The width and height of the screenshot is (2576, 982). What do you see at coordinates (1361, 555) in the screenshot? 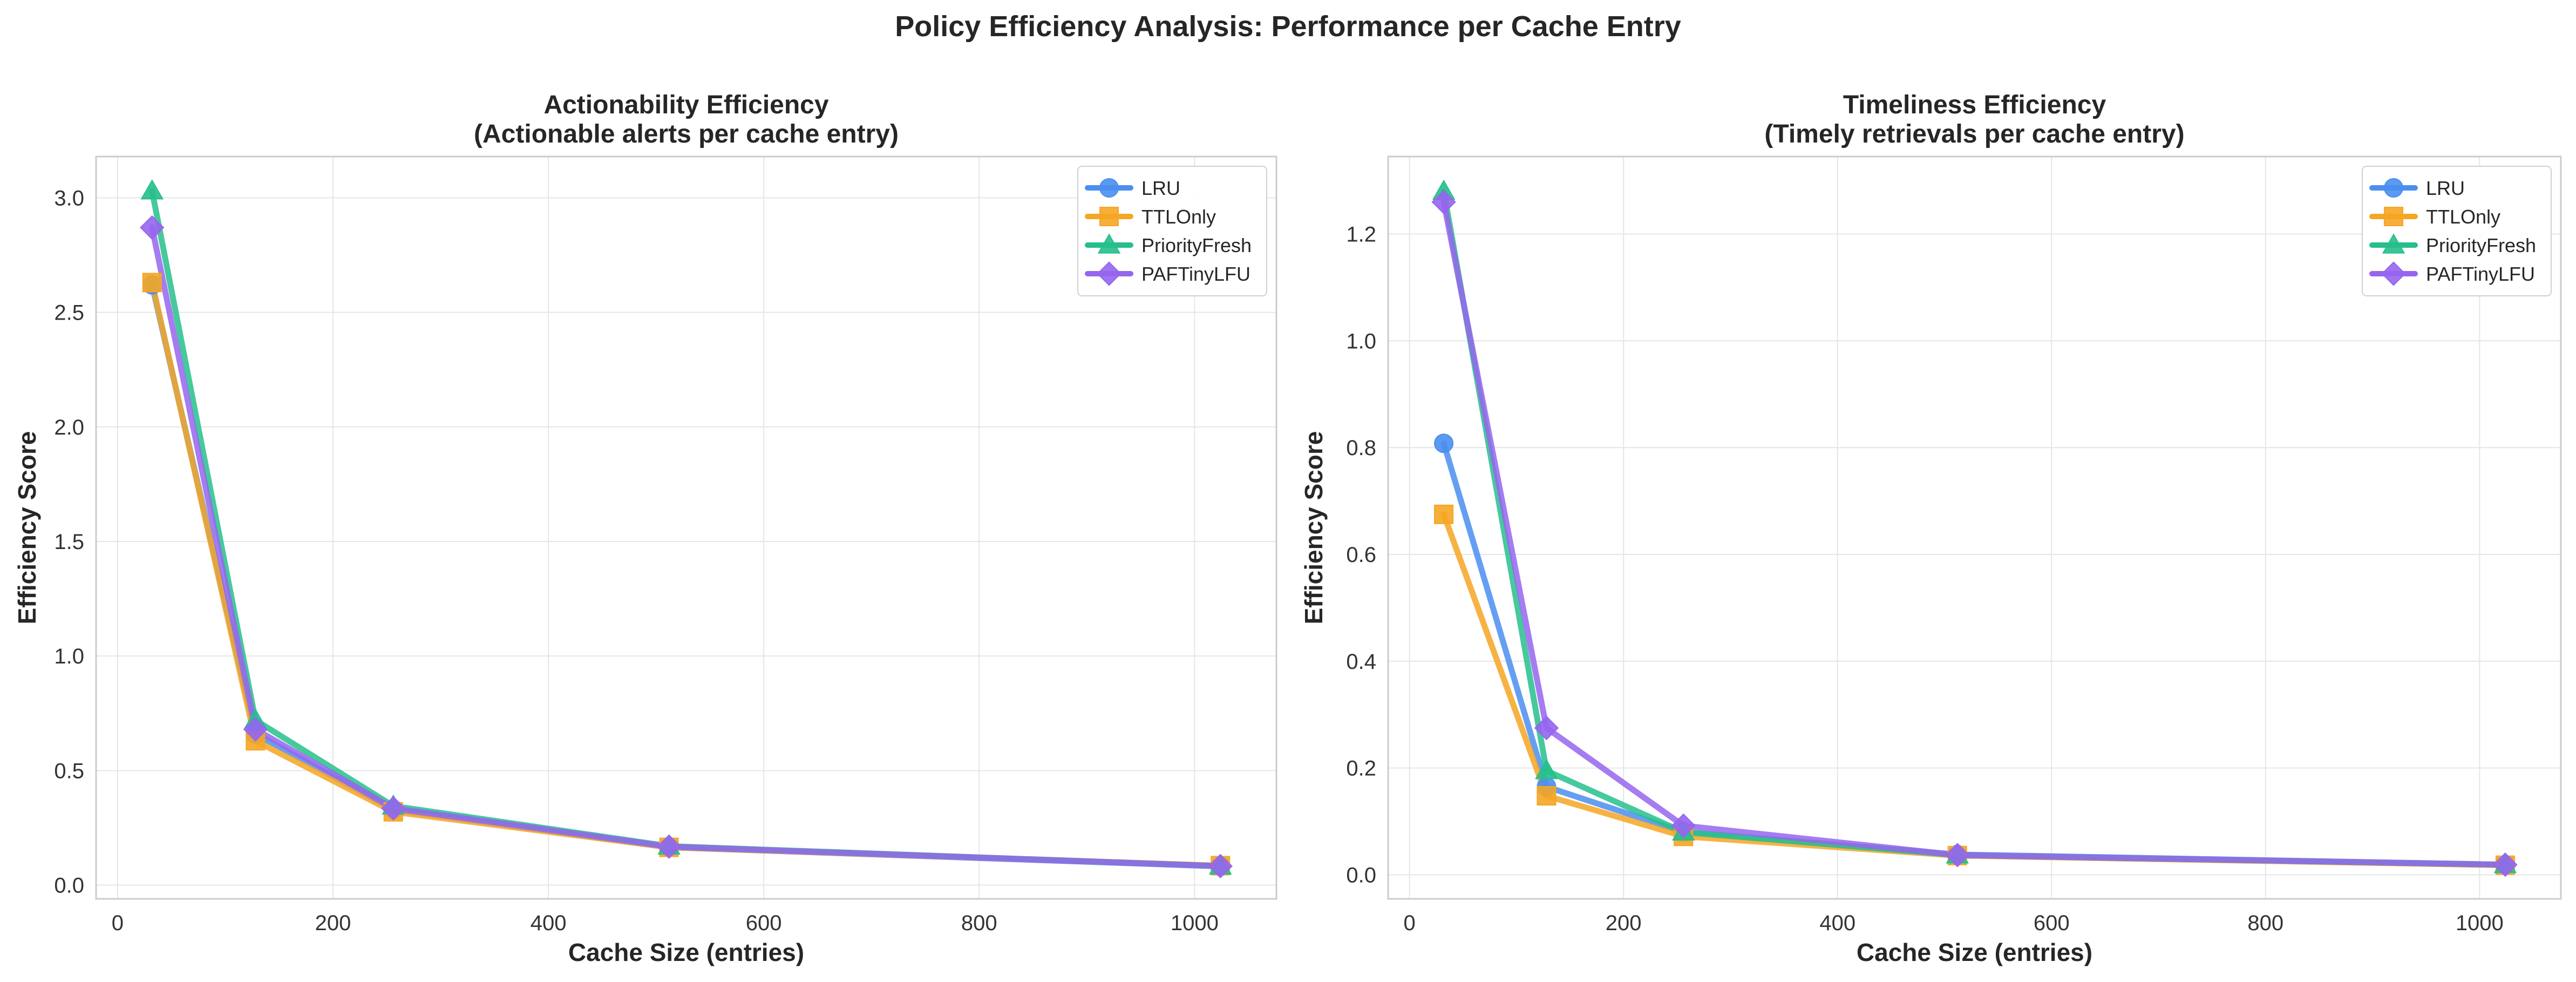
I see `y-tick-label: 0.6` at bounding box center [1361, 555].